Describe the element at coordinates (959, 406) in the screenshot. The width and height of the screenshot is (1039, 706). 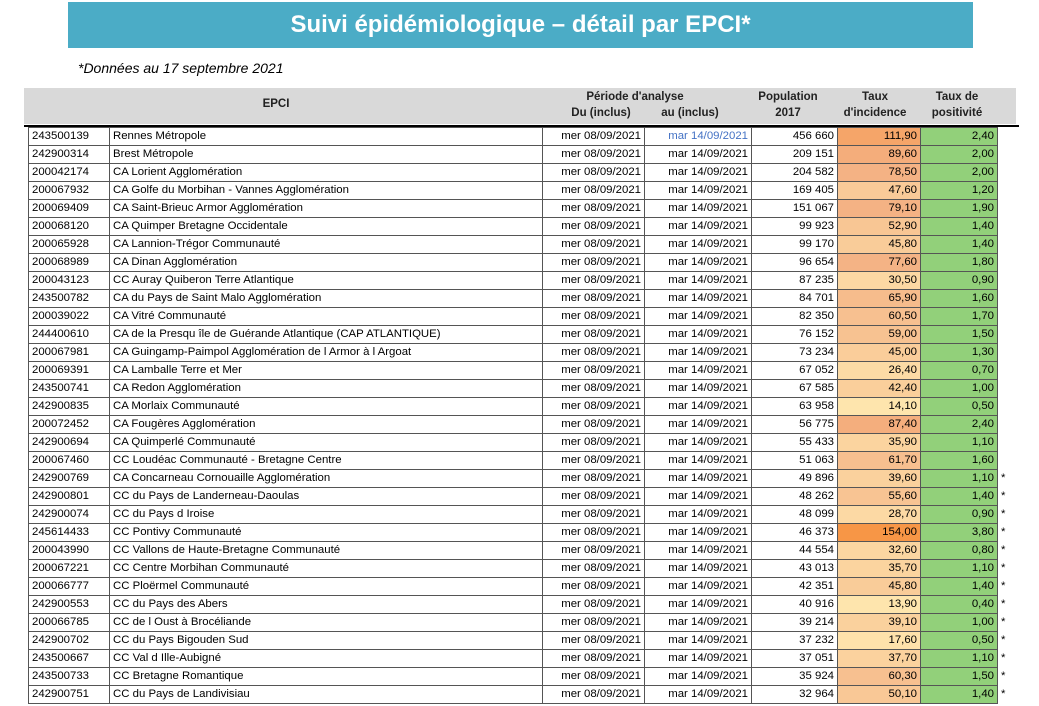
I see `cell-taux-positivite: 0,50` at that location.